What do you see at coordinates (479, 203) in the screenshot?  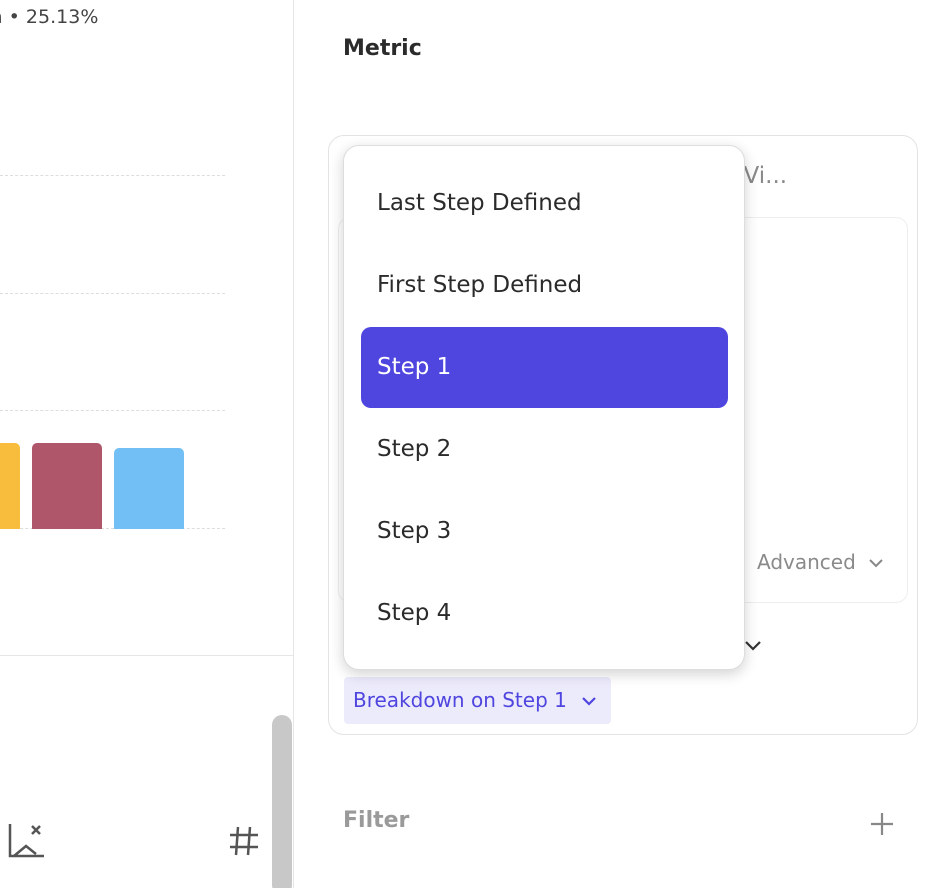 I see `dropdown-item: Last Step Defined` at bounding box center [479, 203].